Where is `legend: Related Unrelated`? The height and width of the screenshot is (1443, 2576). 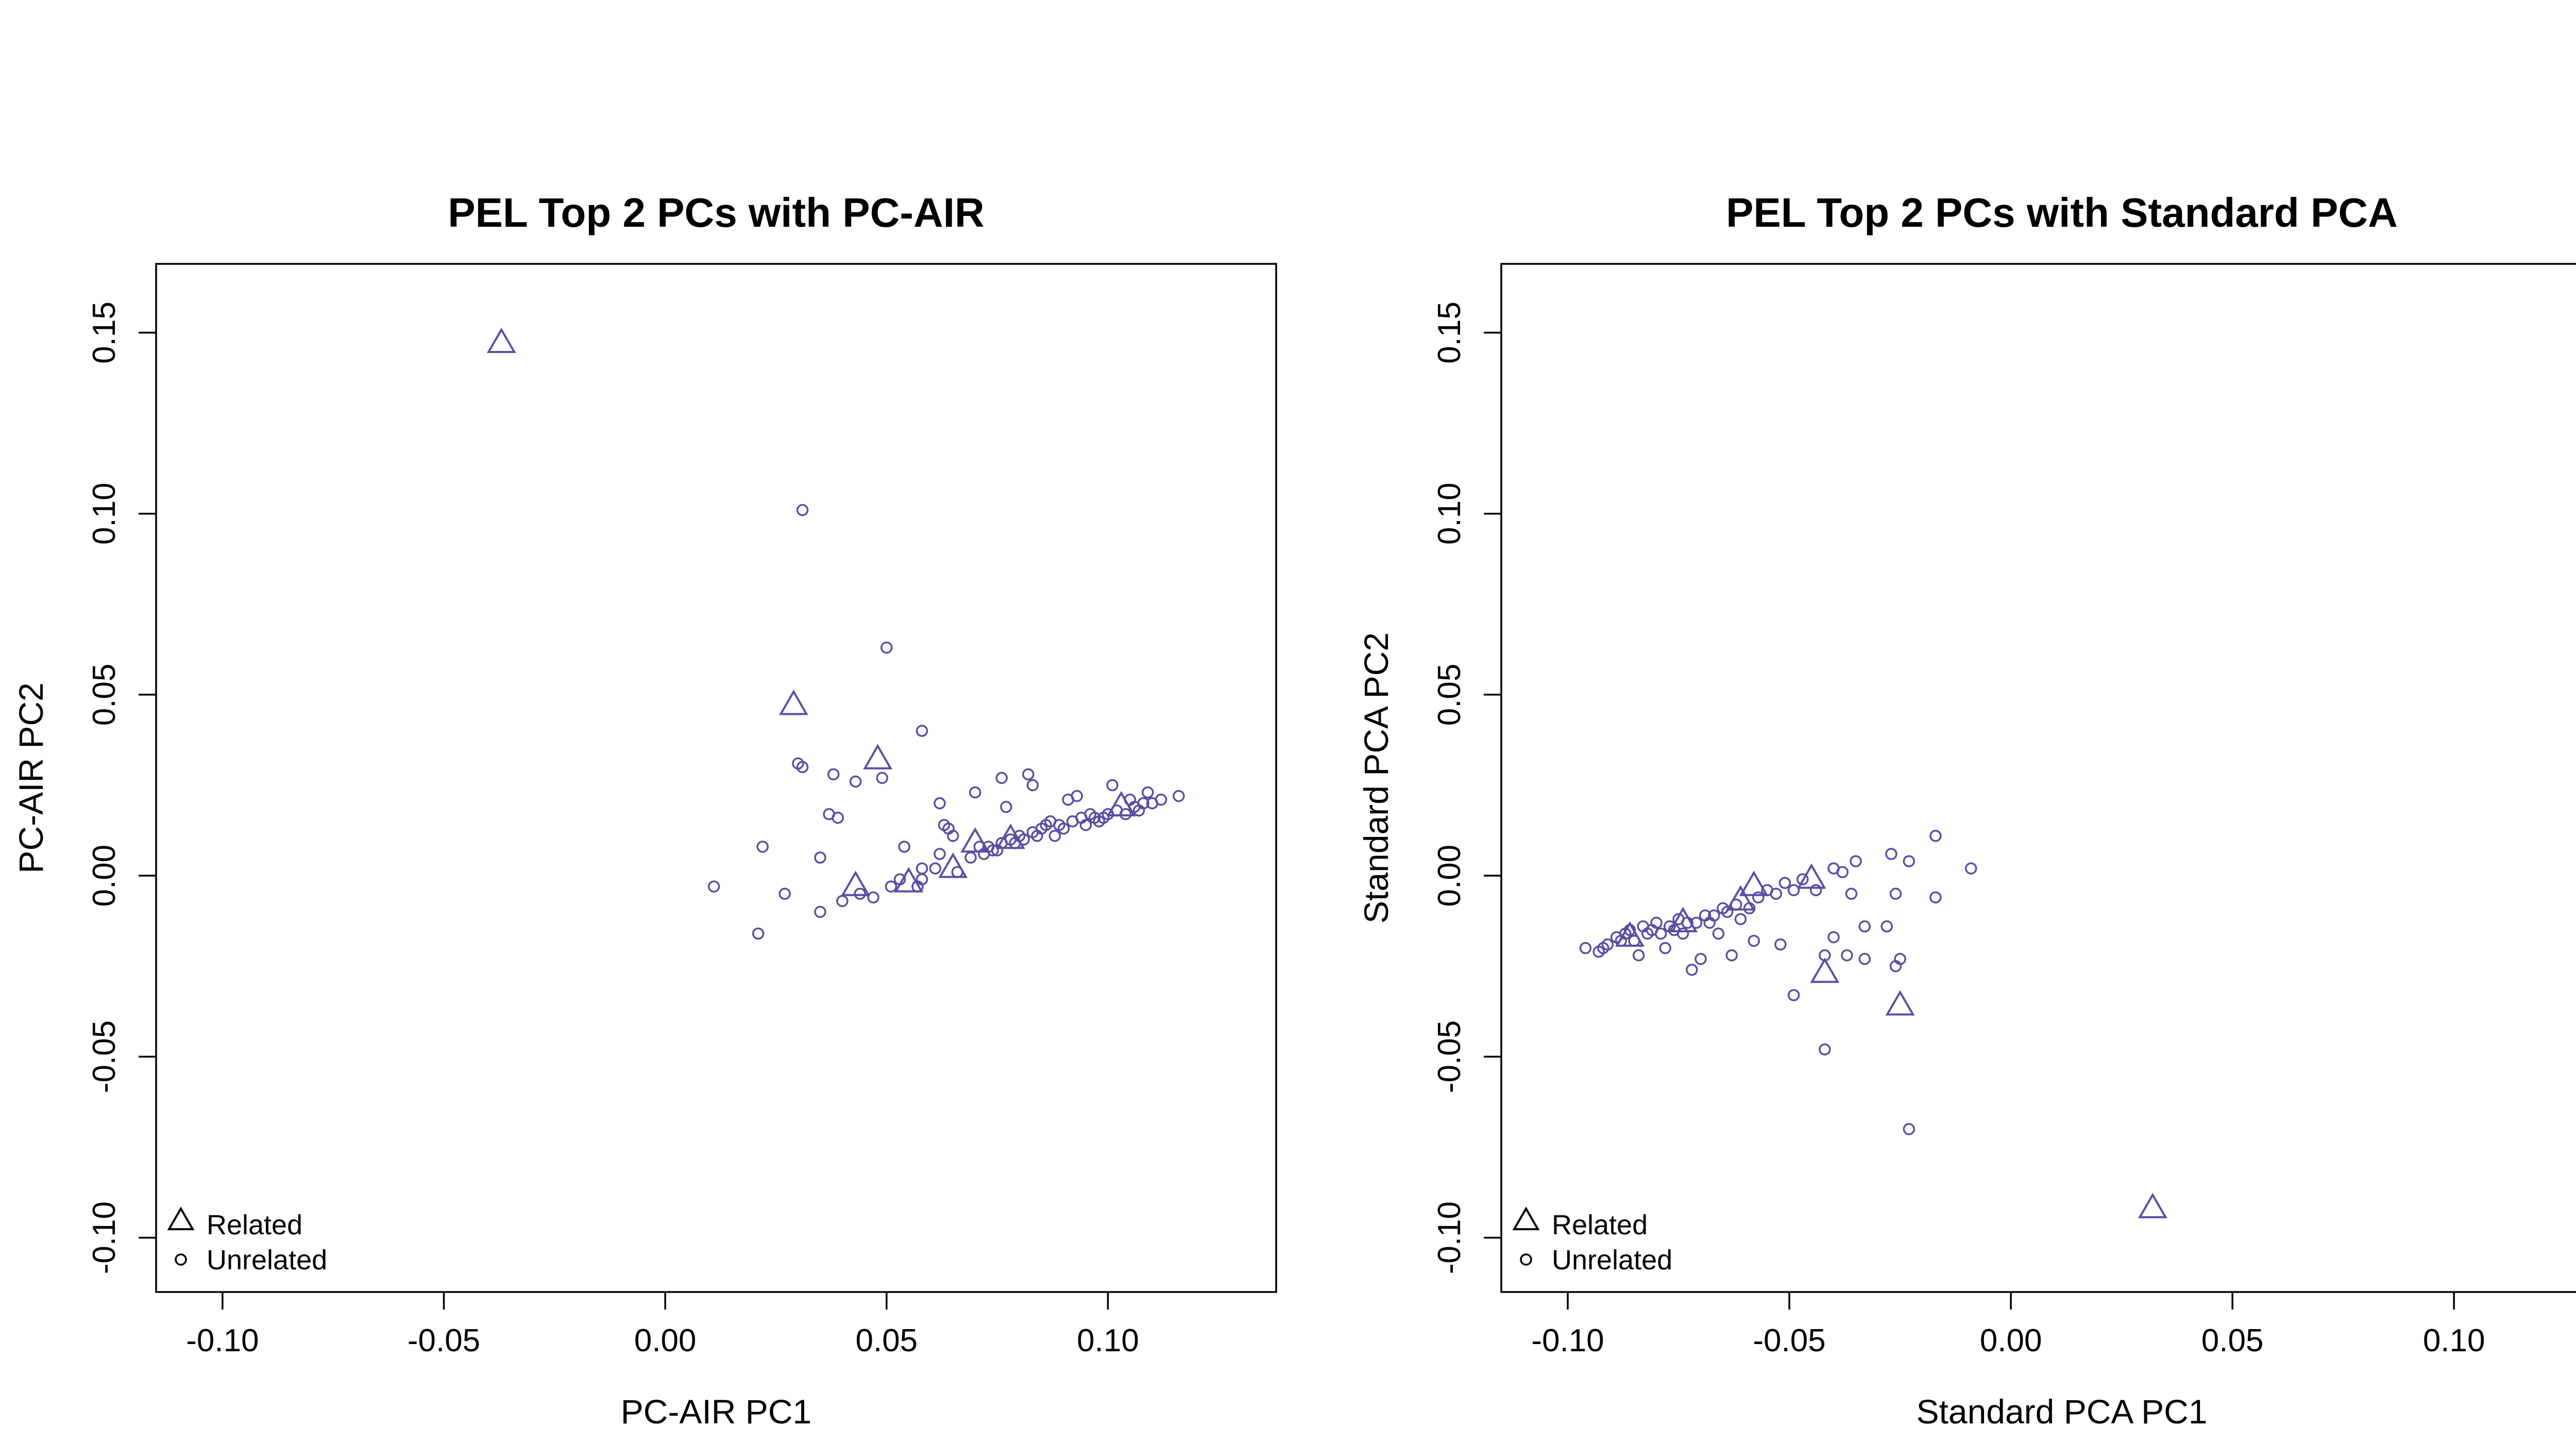 legend: Related Unrelated is located at coordinates (247, 1241).